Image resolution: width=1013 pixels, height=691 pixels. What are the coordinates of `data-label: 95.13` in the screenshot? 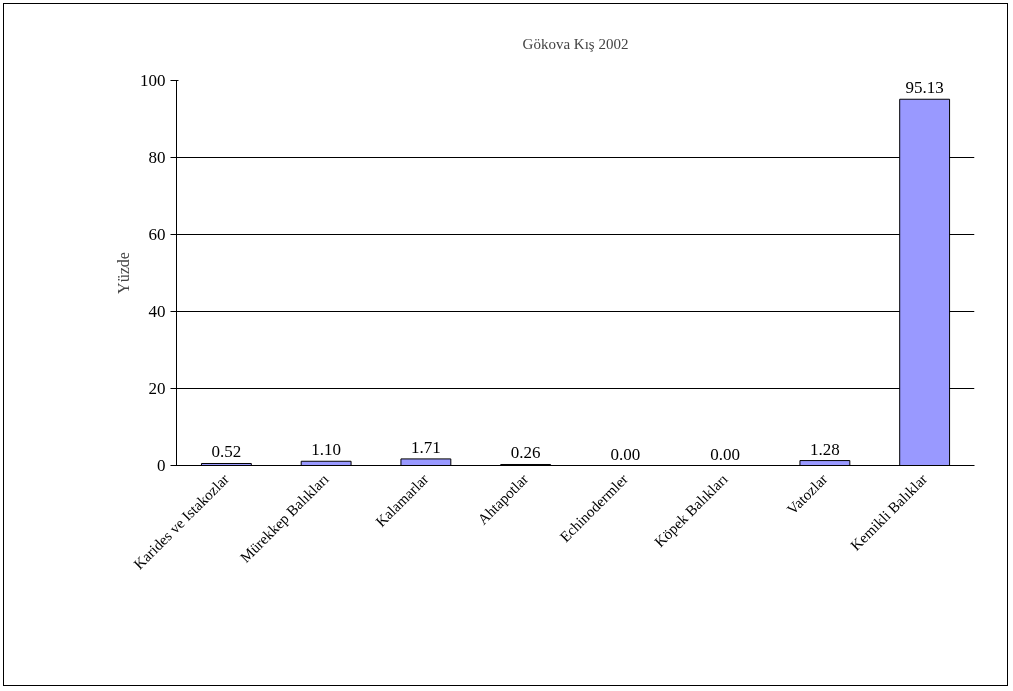 It's located at (924, 88).